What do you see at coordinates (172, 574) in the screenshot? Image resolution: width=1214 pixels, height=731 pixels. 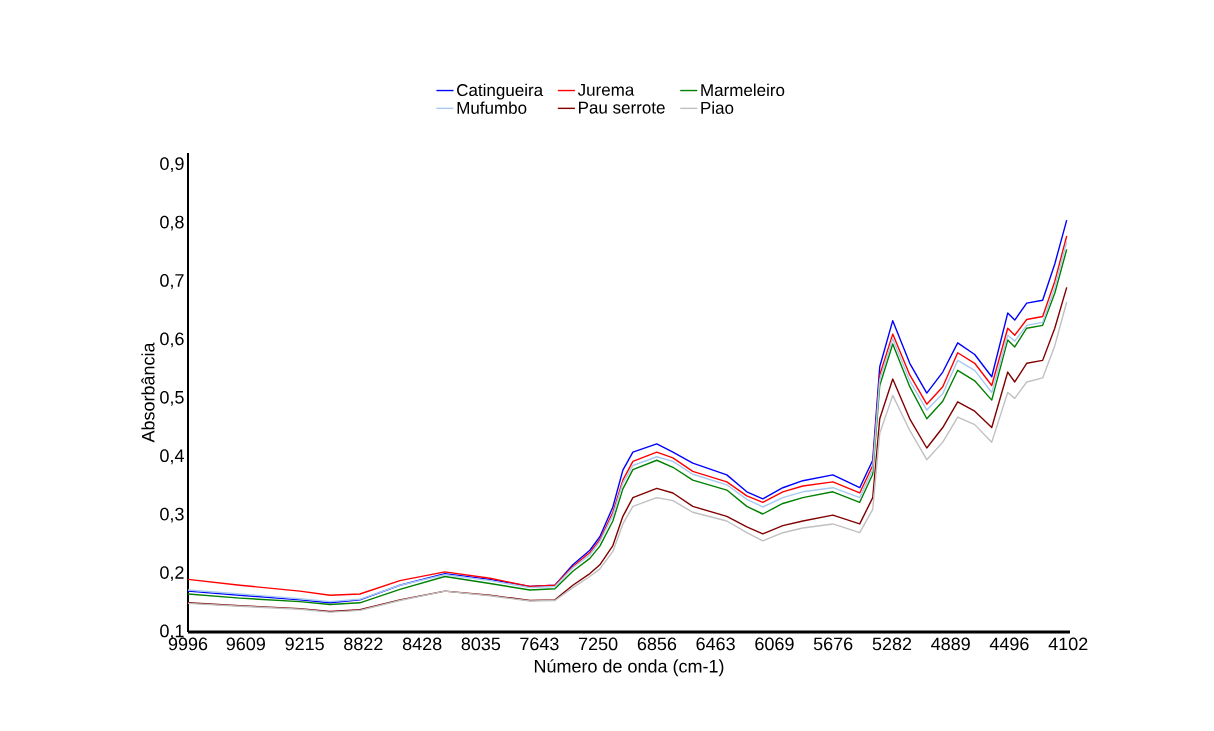 I see `y-tick-label: 0,2` at bounding box center [172, 574].